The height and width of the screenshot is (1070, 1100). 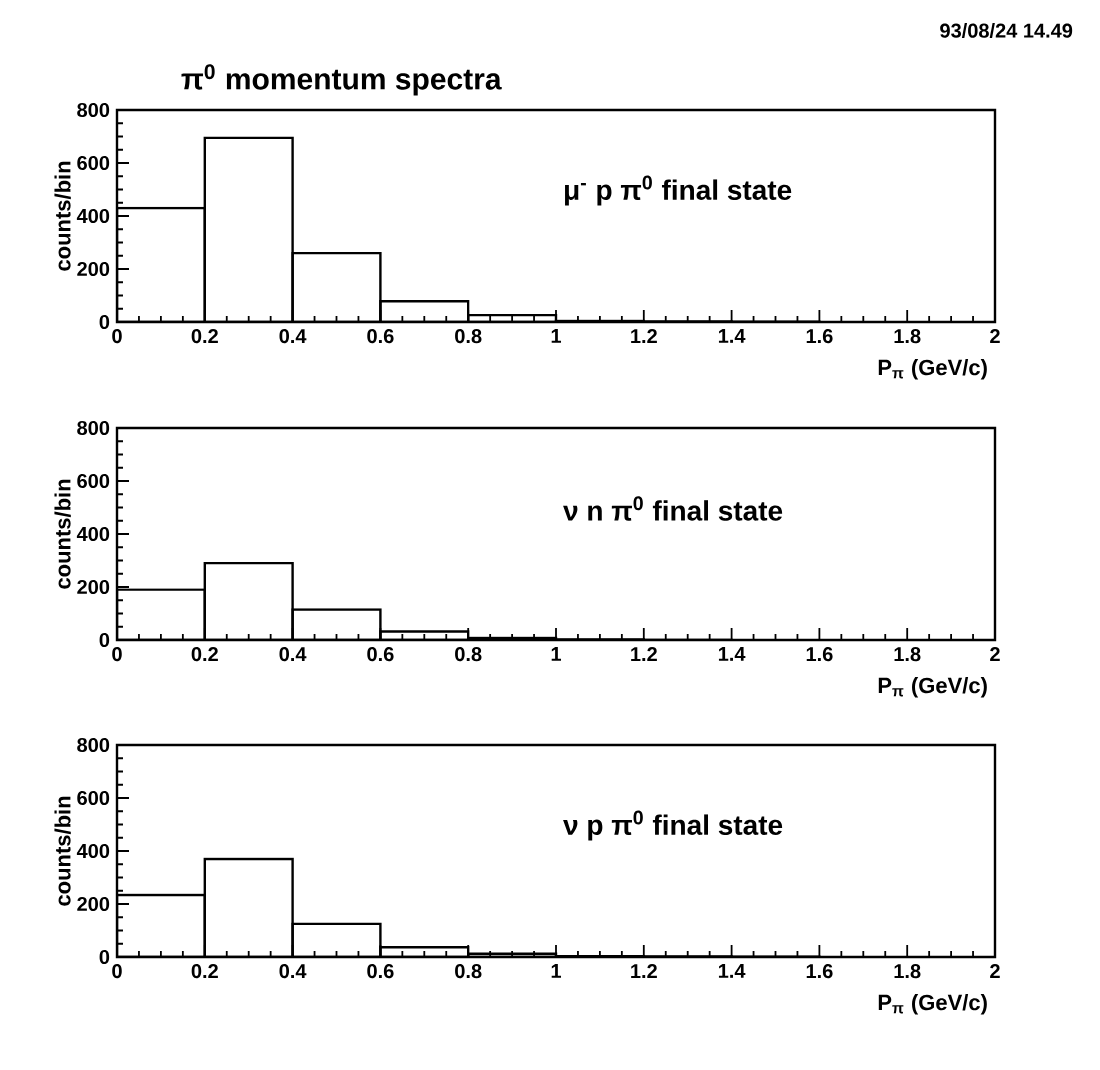 What do you see at coordinates (673, 508) in the screenshot?
I see `annotation: ν n π$^{0}$ final state` at bounding box center [673, 508].